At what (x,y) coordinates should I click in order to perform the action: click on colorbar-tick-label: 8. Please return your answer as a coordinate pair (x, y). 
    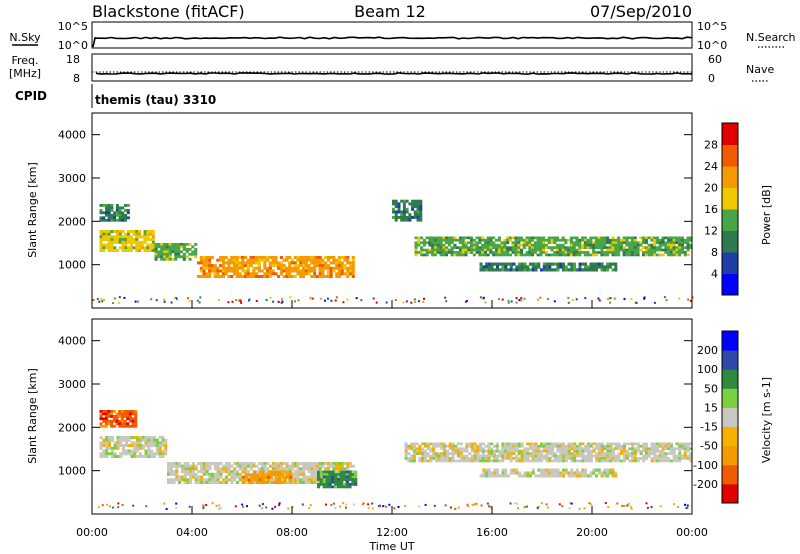
    Looking at the image, I should click on (714, 252).